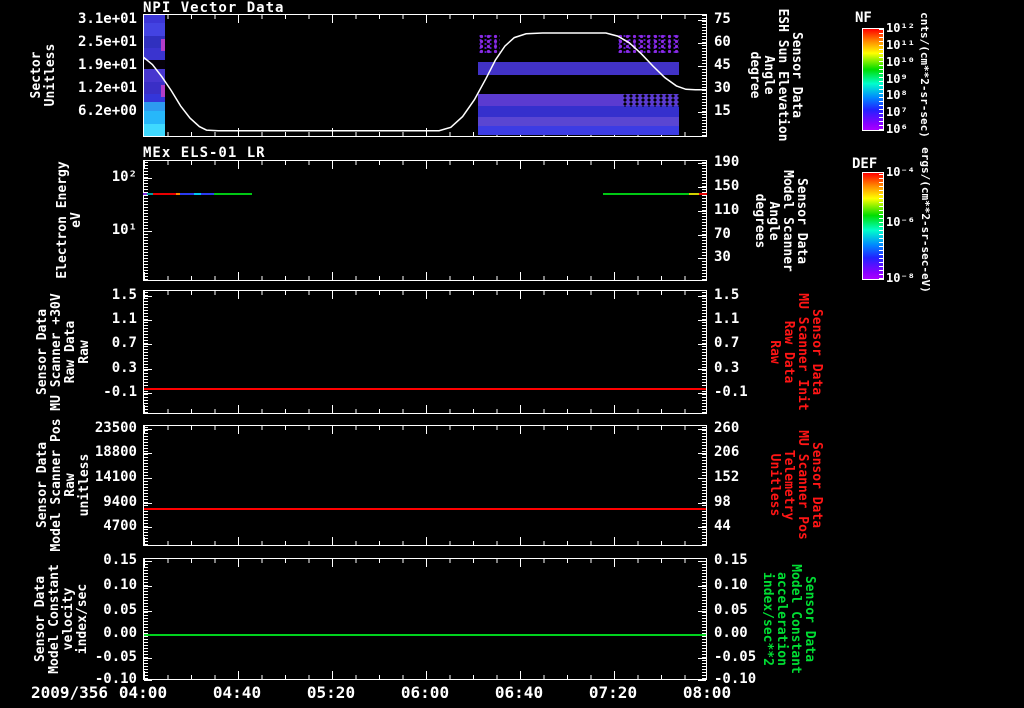  I want to click on panel3-bottom-major-ticks, so click(425, 409).